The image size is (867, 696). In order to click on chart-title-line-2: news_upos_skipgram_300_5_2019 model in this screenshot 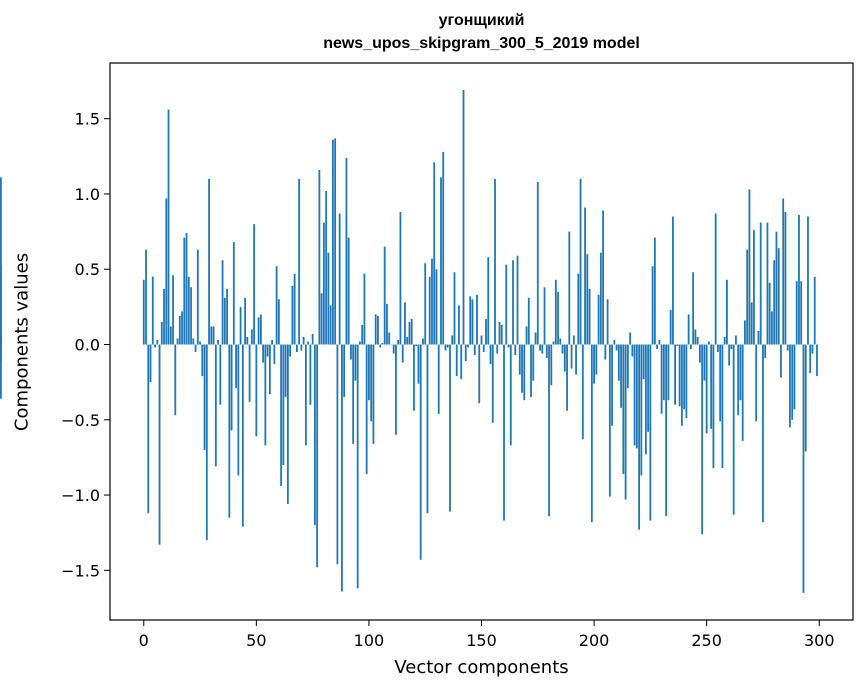, I will do `click(481, 43)`.